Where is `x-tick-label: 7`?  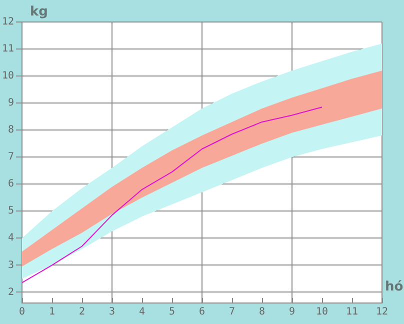 x-tick-label: 7 is located at coordinates (232, 312).